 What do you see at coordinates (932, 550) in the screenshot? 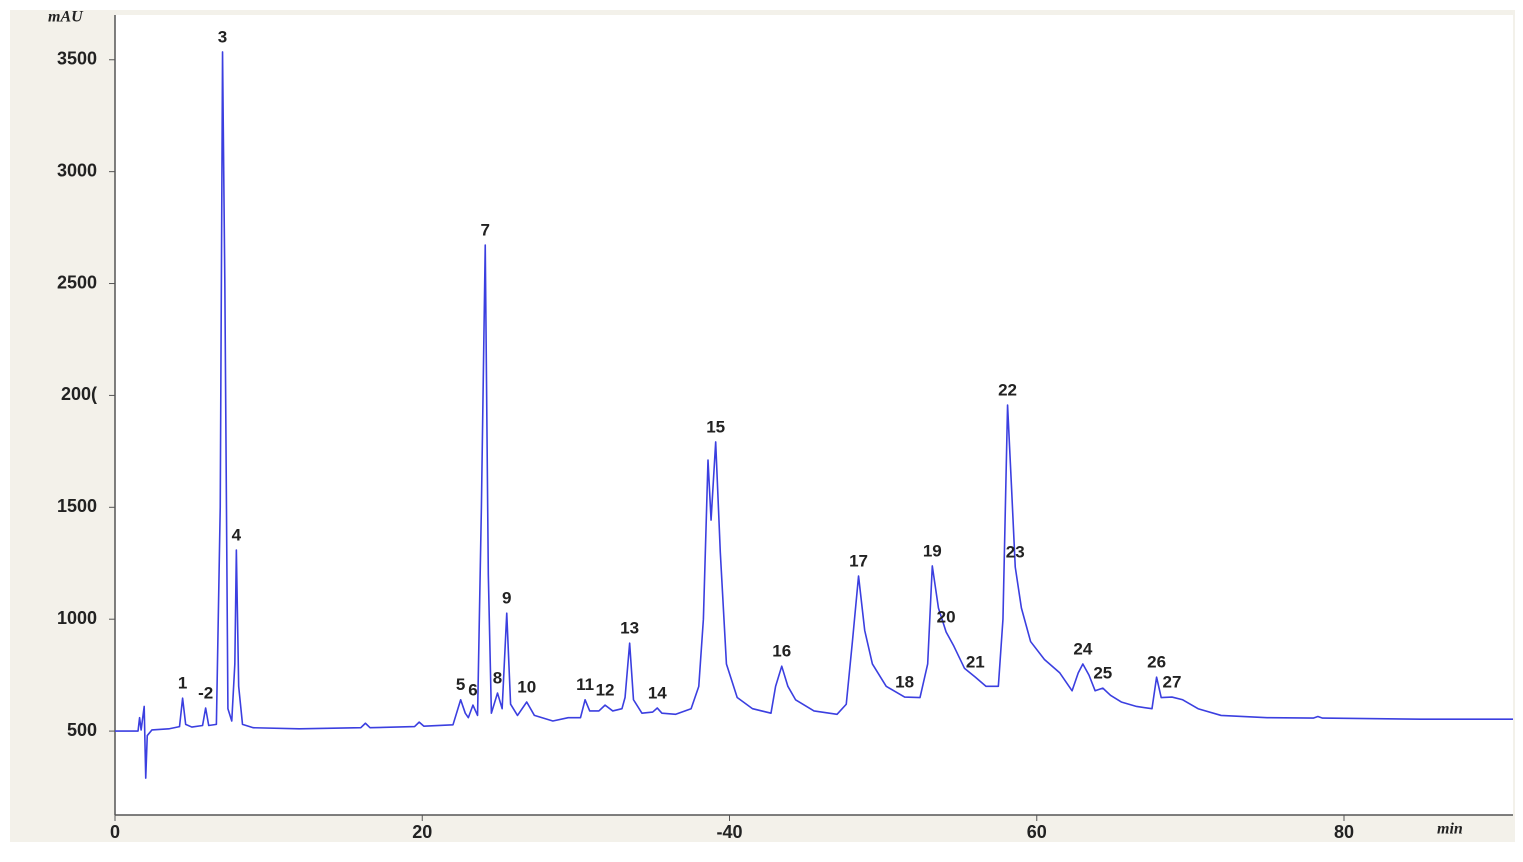
I see `peak-label: 19` at bounding box center [932, 550].